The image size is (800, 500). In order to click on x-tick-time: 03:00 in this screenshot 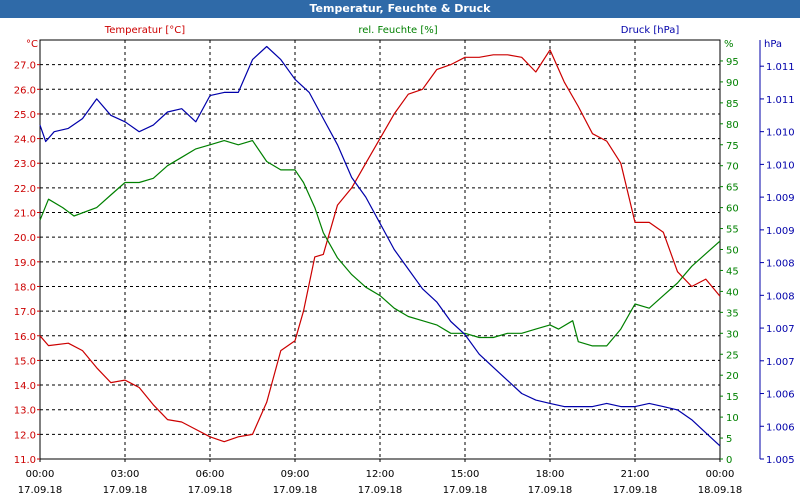, I will do `click(125, 474)`.